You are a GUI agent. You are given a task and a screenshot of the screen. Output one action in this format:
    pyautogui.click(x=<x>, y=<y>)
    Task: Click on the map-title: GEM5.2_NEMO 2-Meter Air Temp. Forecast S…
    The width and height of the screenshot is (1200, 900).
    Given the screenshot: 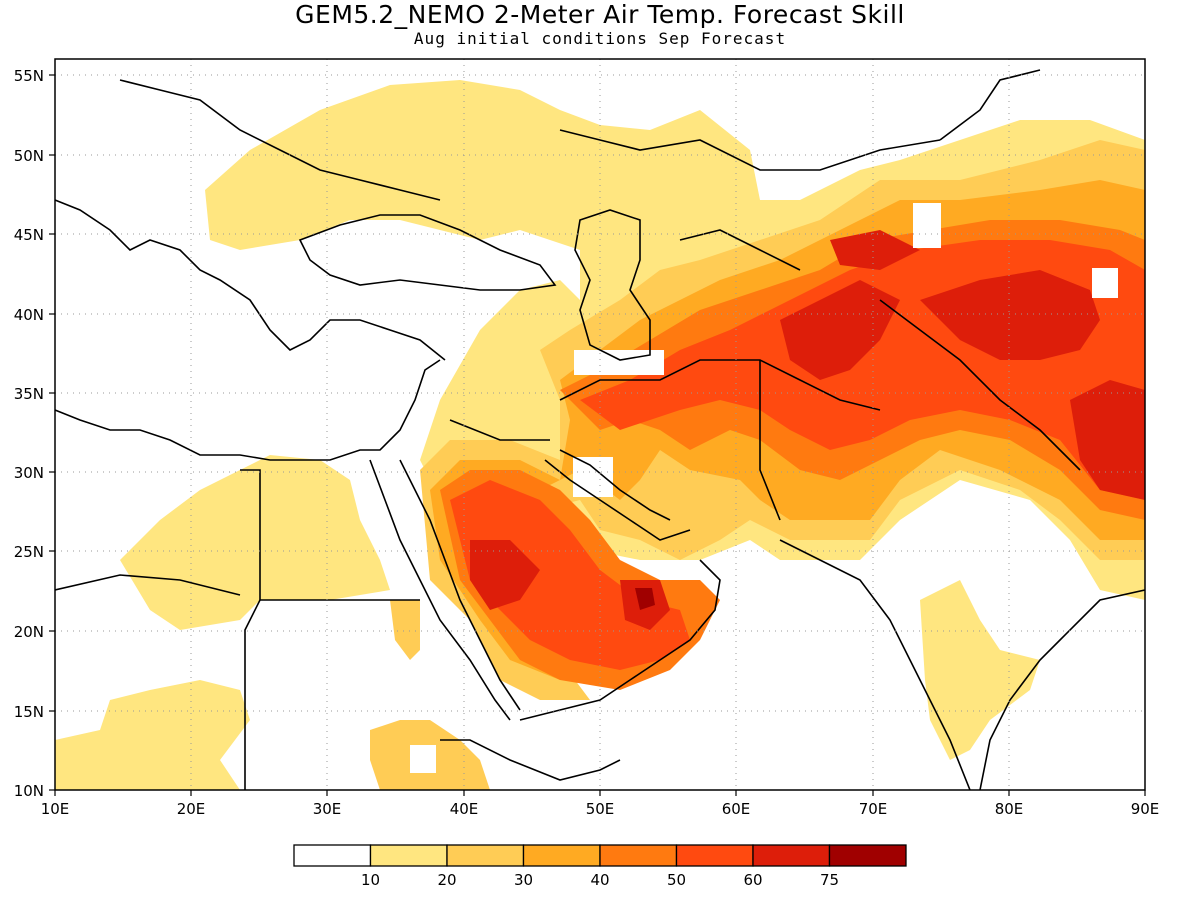 What is the action you would take?
    pyautogui.click(x=600, y=14)
    